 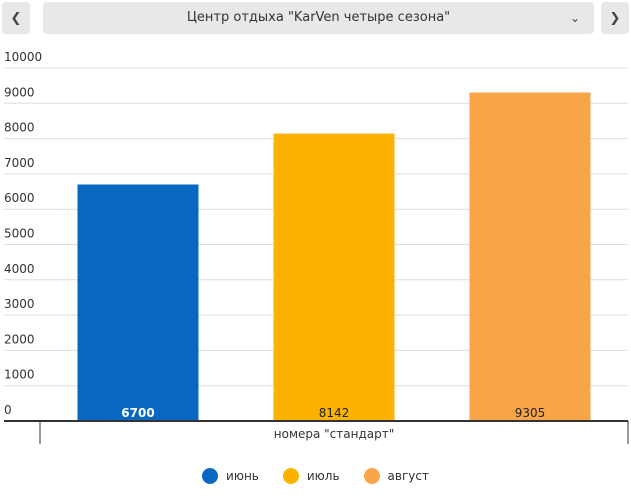 What do you see at coordinates (19, 234) in the screenshot?
I see `y-tick-label: 5000` at bounding box center [19, 234].